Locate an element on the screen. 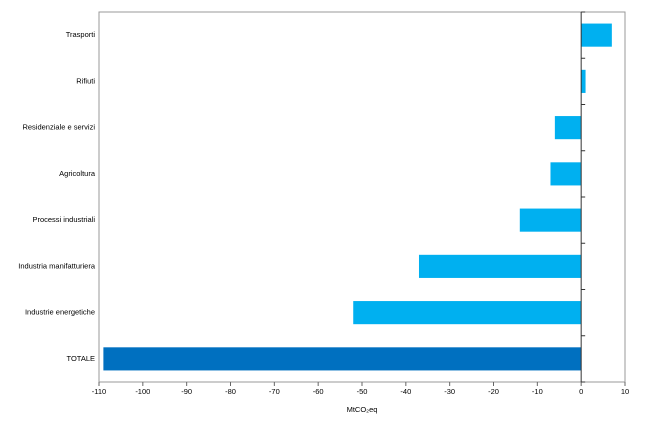  x-tick-label: -20 is located at coordinates (493, 391).